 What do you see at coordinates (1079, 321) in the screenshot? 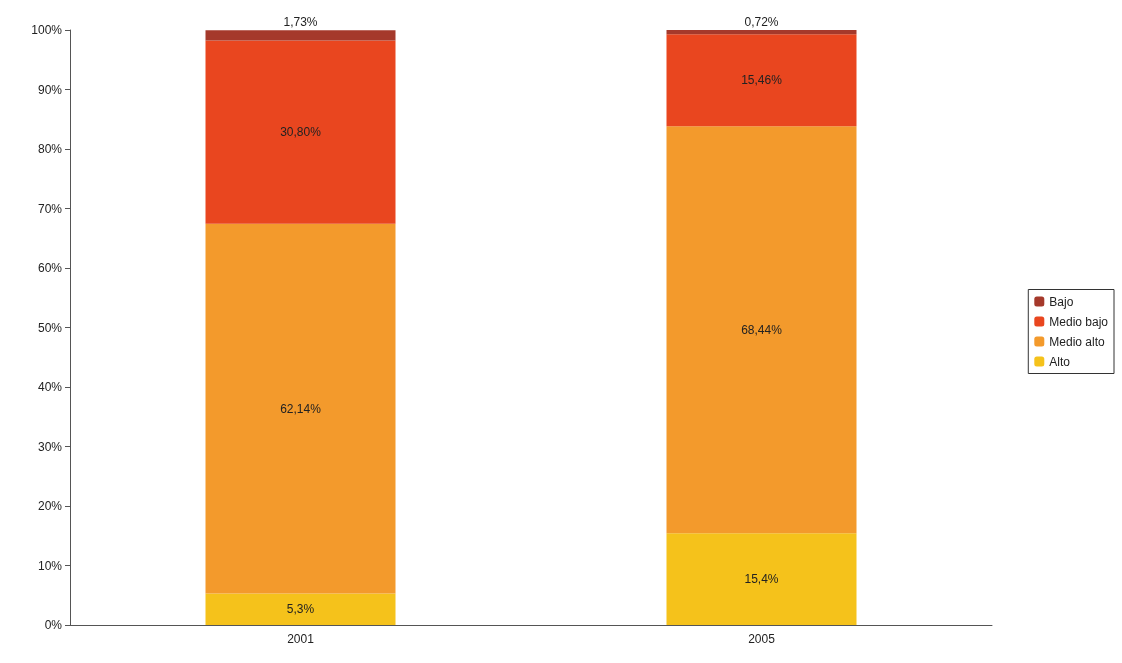
I see `legend-label: Medio bajo` at bounding box center [1079, 321].